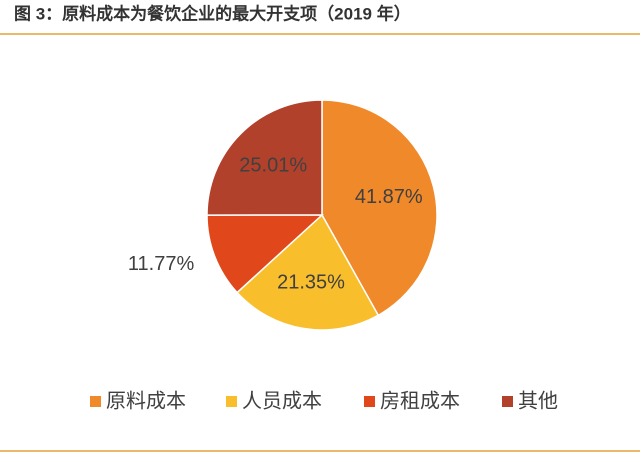 The height and width of the screenshot is (457, 640). What do you see at coordinates (273, 166) in the screenshot?
I see `data-label: 25.01%` at bounding box center [273, 166].